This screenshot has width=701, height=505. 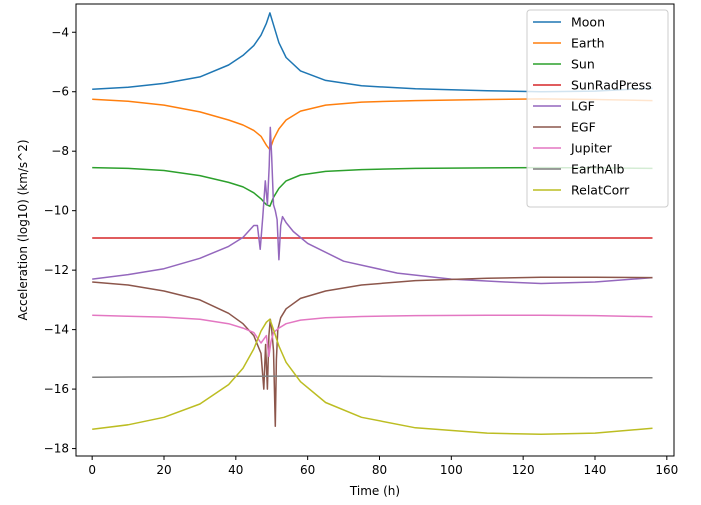 I want to click on x-tick-label-160: 160, so click(x=666, y=470).